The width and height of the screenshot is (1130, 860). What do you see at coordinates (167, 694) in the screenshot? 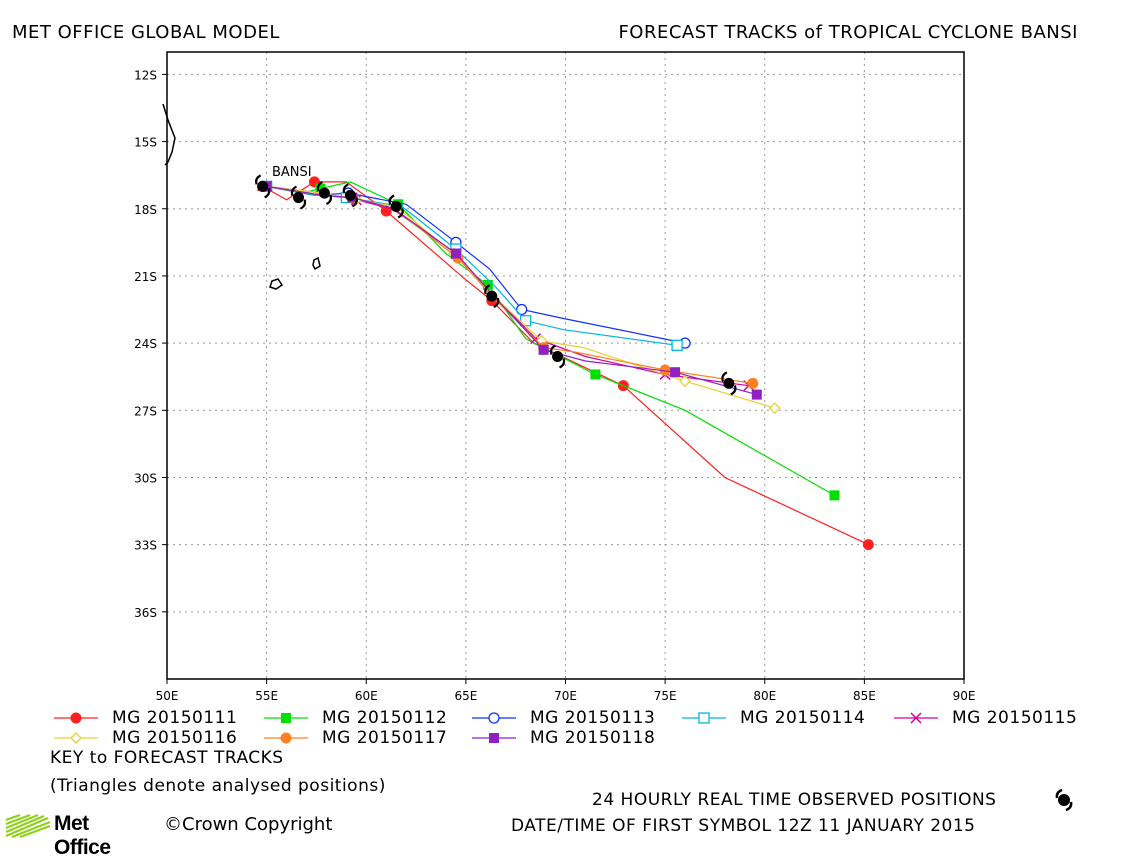
I see `lon-tick-label: 50E` at bounding box center [167, 694].